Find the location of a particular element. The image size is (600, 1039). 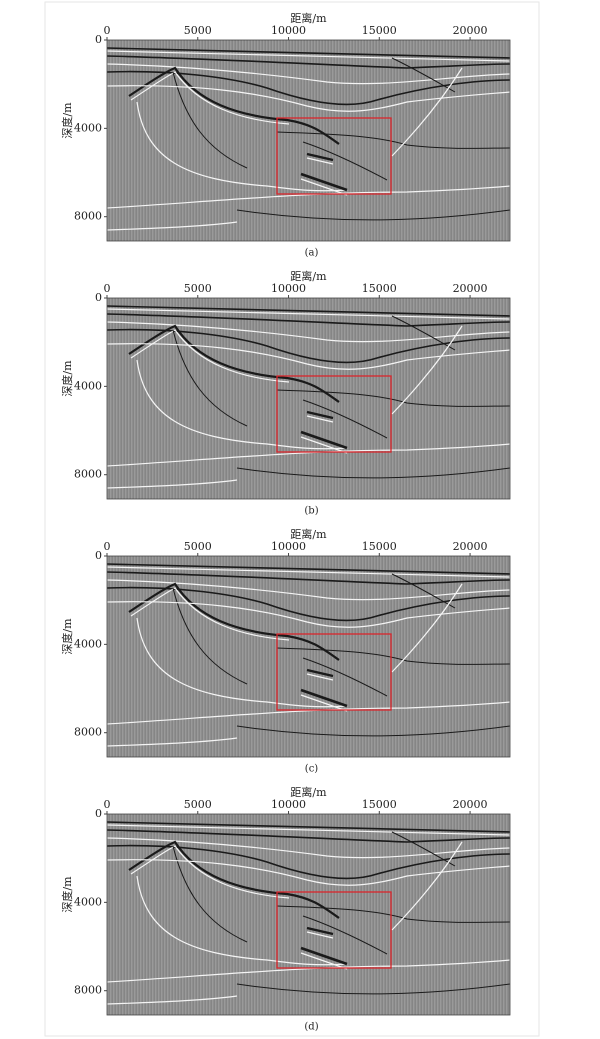

caption: (a) is located at coordinates (312, 253).